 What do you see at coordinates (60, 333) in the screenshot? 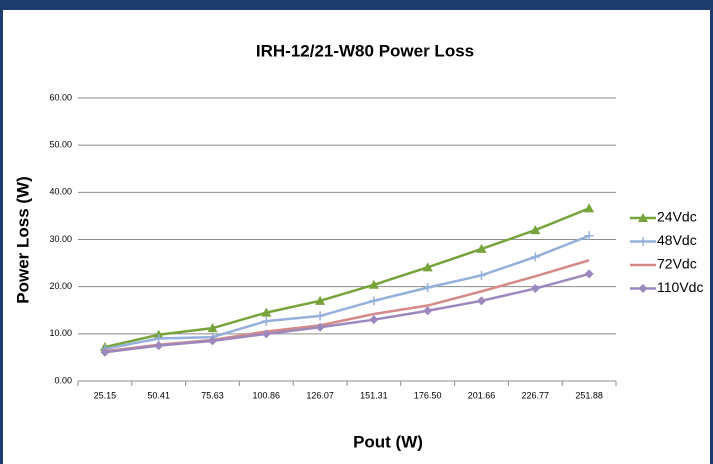
I see `y-tick-label: 10.00` at bounding box center [60, 333].